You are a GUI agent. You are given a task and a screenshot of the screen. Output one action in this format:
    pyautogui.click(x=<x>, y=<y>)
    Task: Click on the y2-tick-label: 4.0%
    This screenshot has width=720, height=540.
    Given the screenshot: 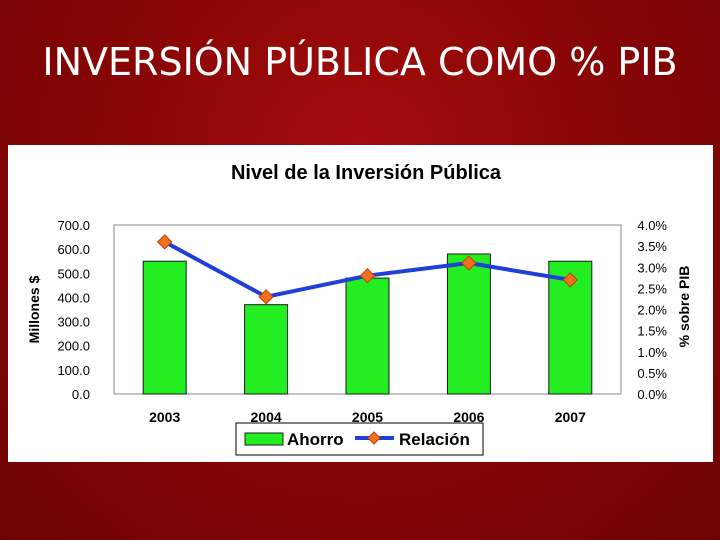 What is the action you would take?
    pyautogui.click(x=652, y=225)
    